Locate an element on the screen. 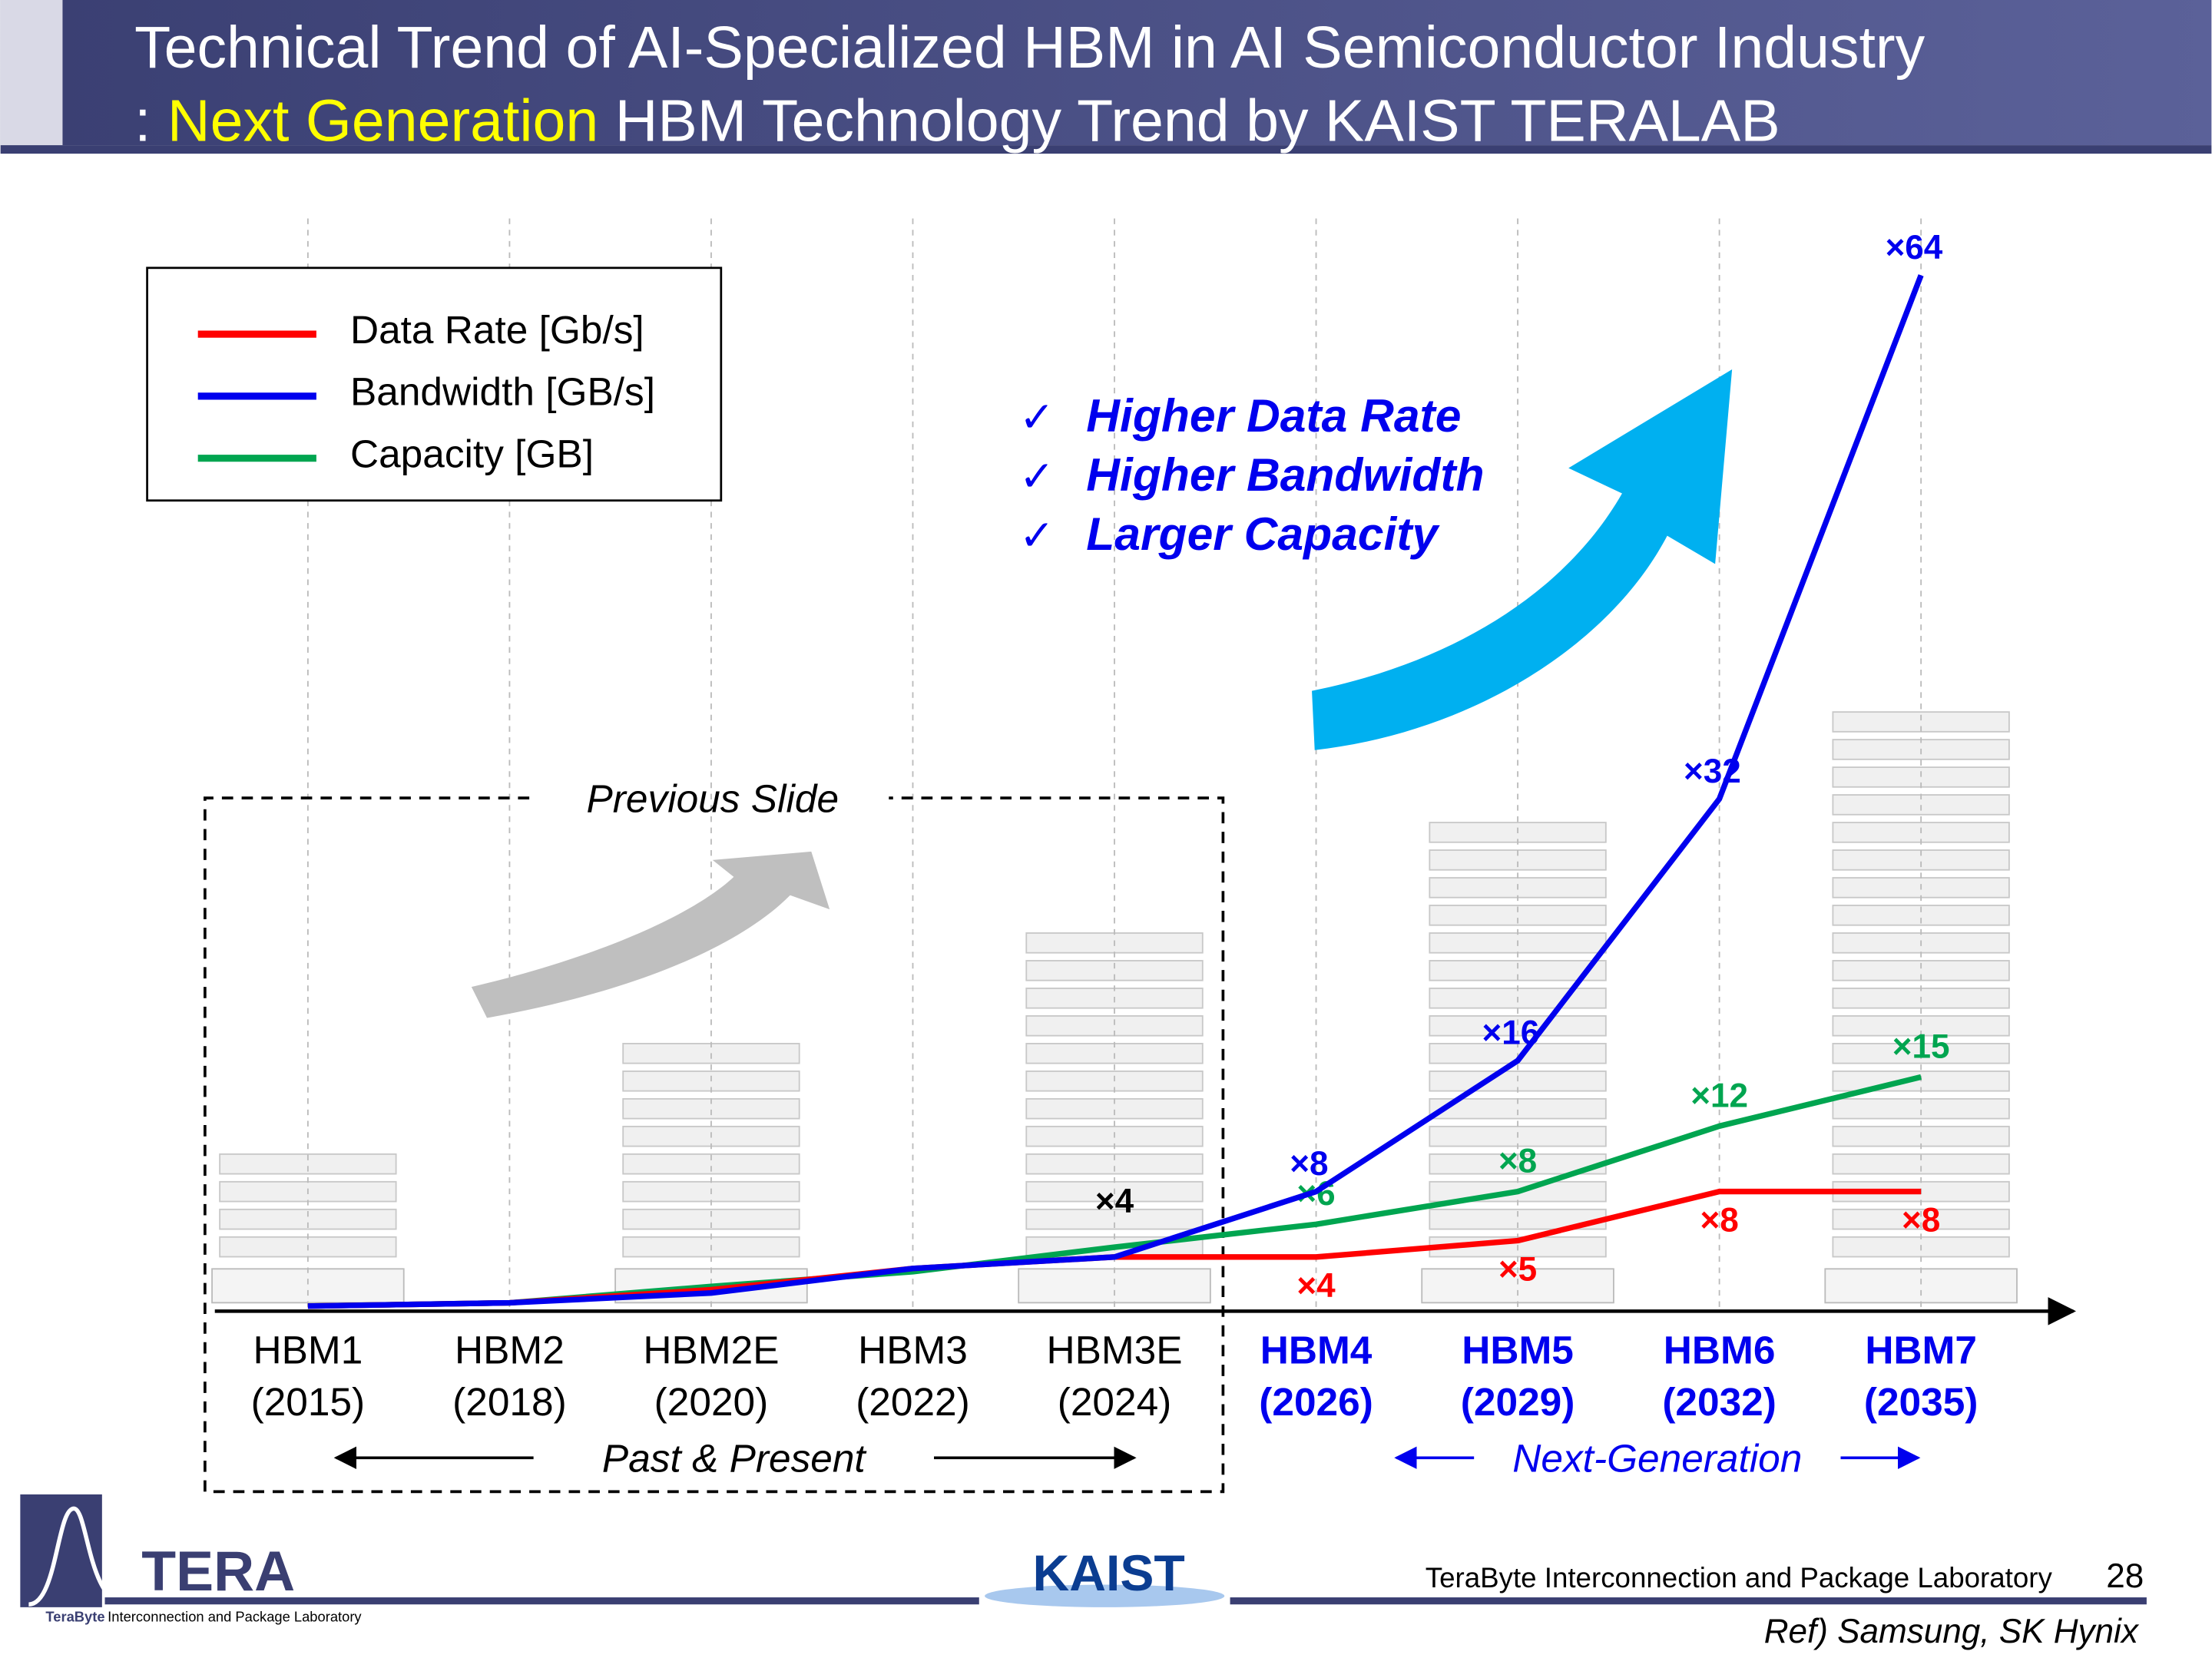  subtitle-rest: HBM Technology Trend by KAIST TERALAB is located at coordinates (1189, 121).